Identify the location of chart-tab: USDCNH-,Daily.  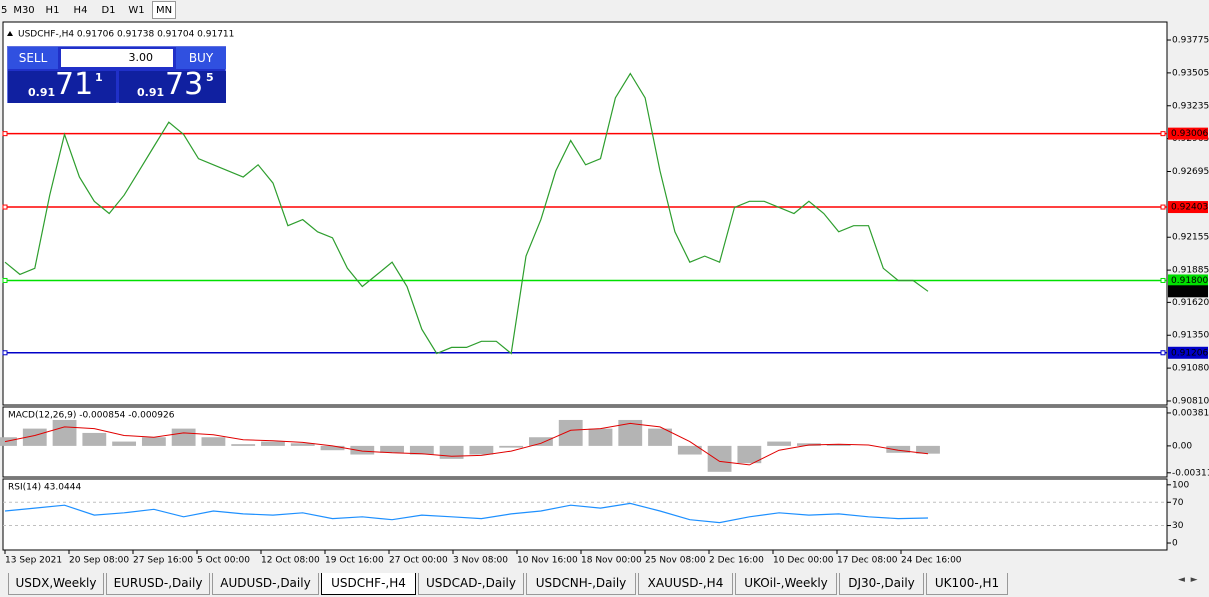
(581, 584).